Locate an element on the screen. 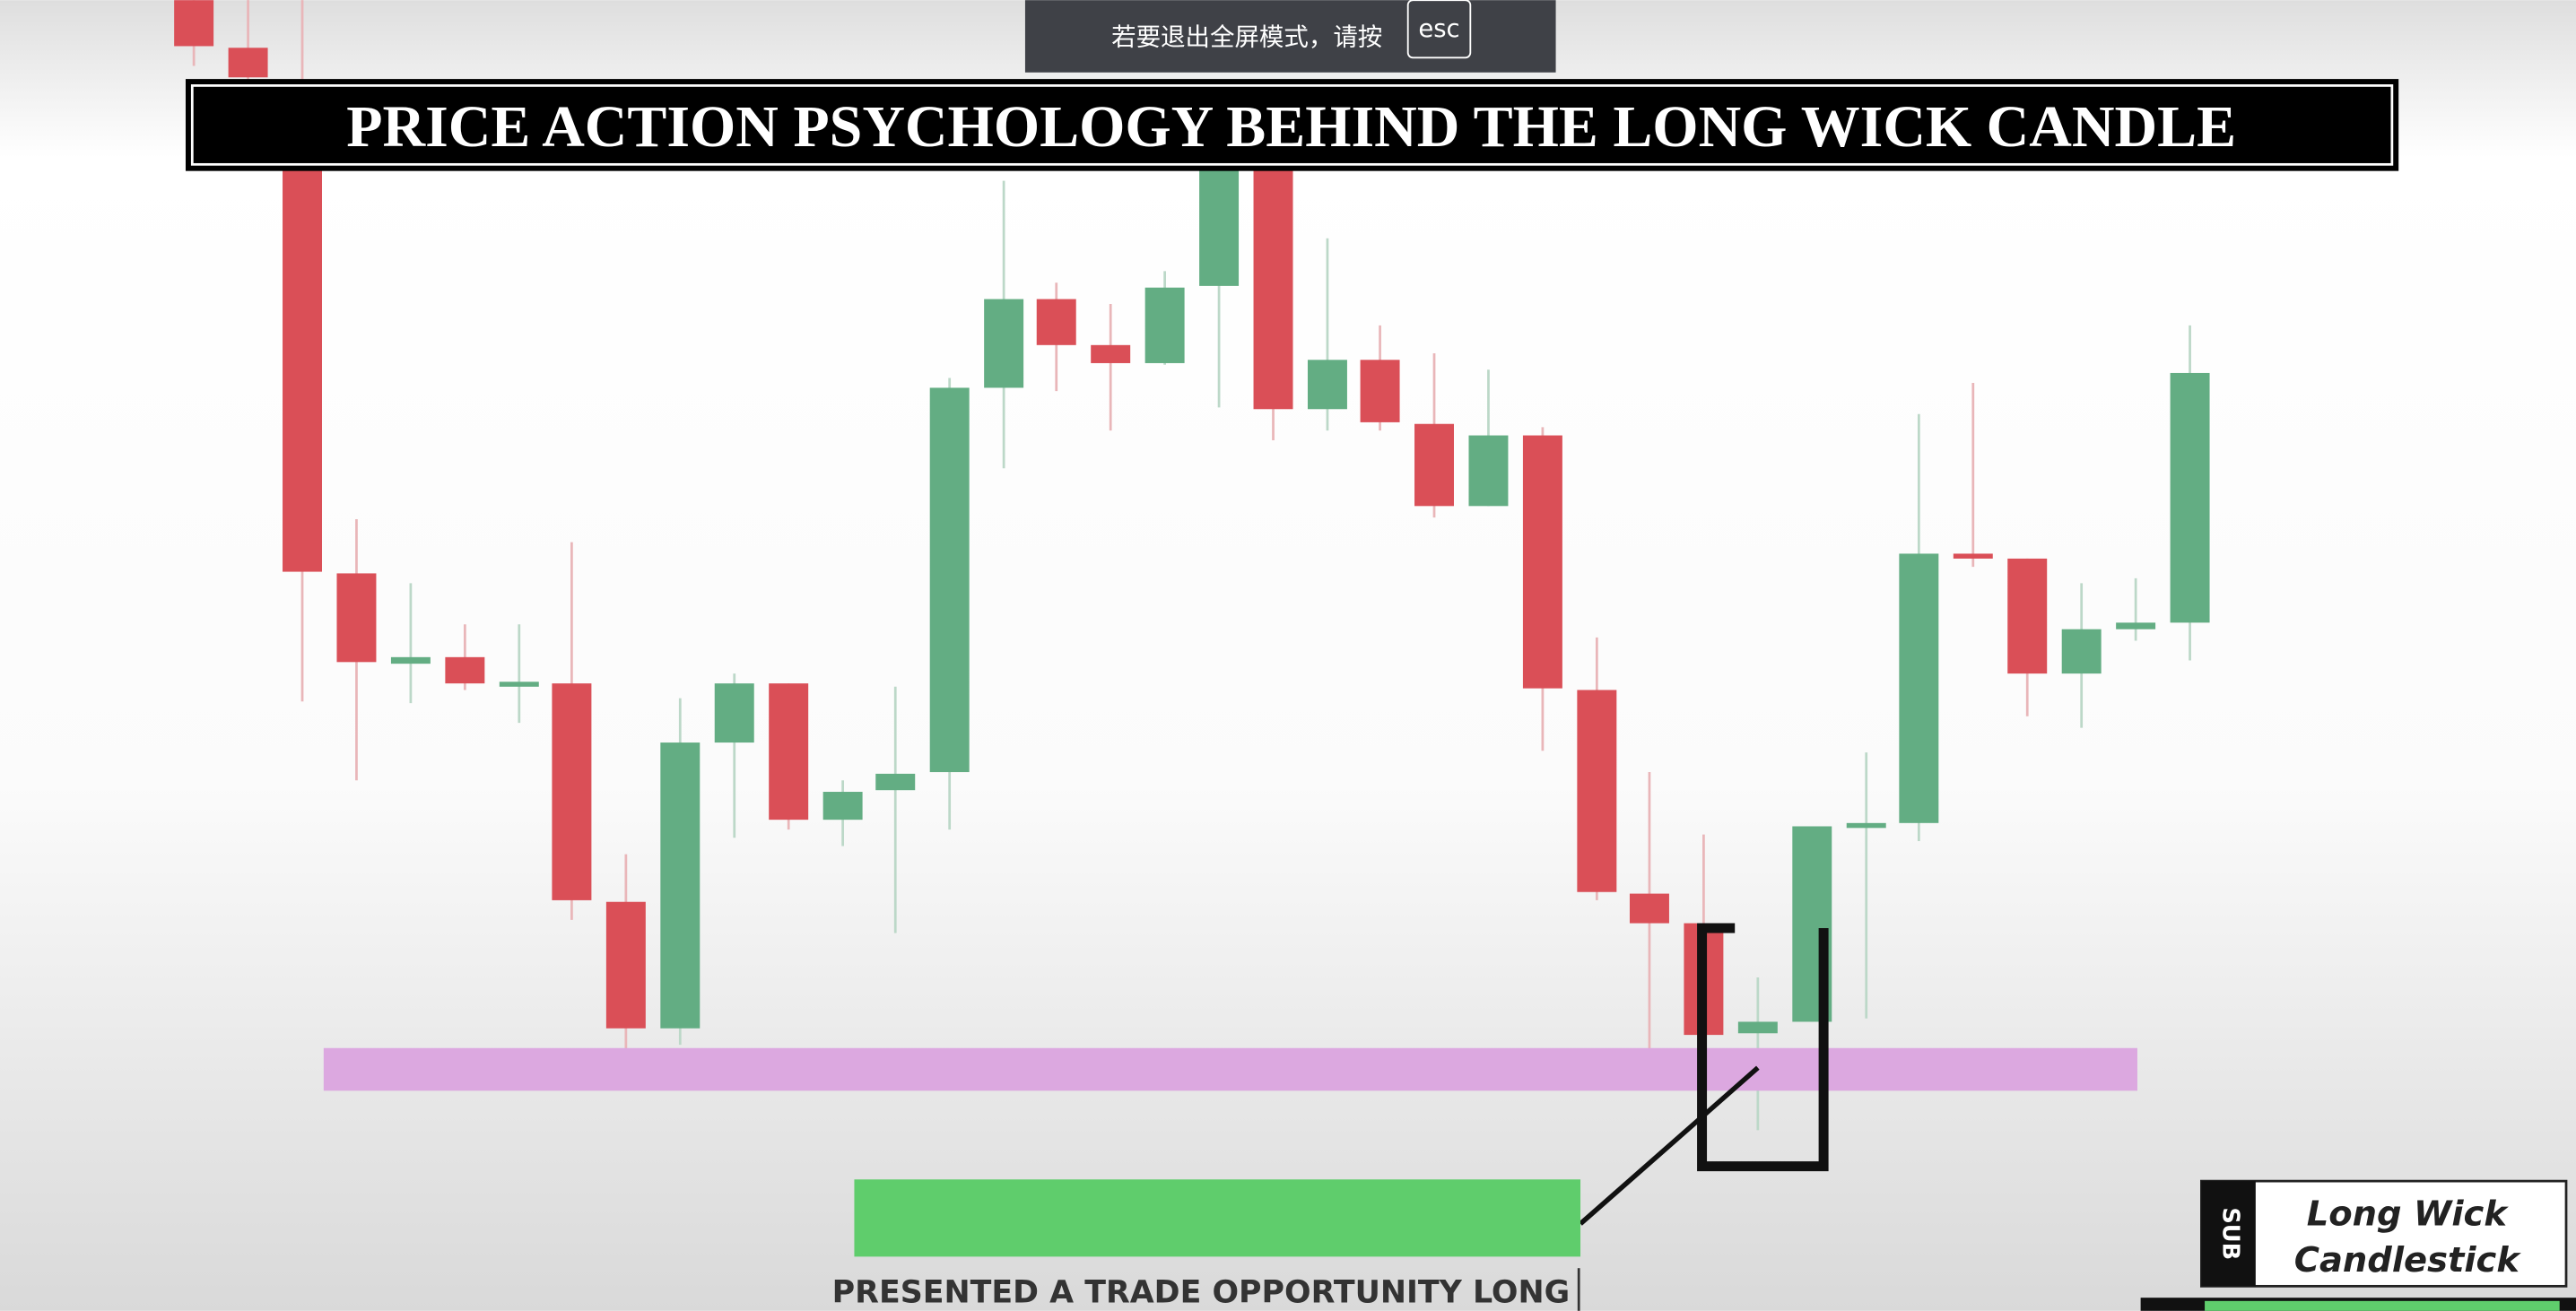 Image resolution: width=2576 pixels, height=1311 pixels. badge is located at coordinates (2384, 1233).